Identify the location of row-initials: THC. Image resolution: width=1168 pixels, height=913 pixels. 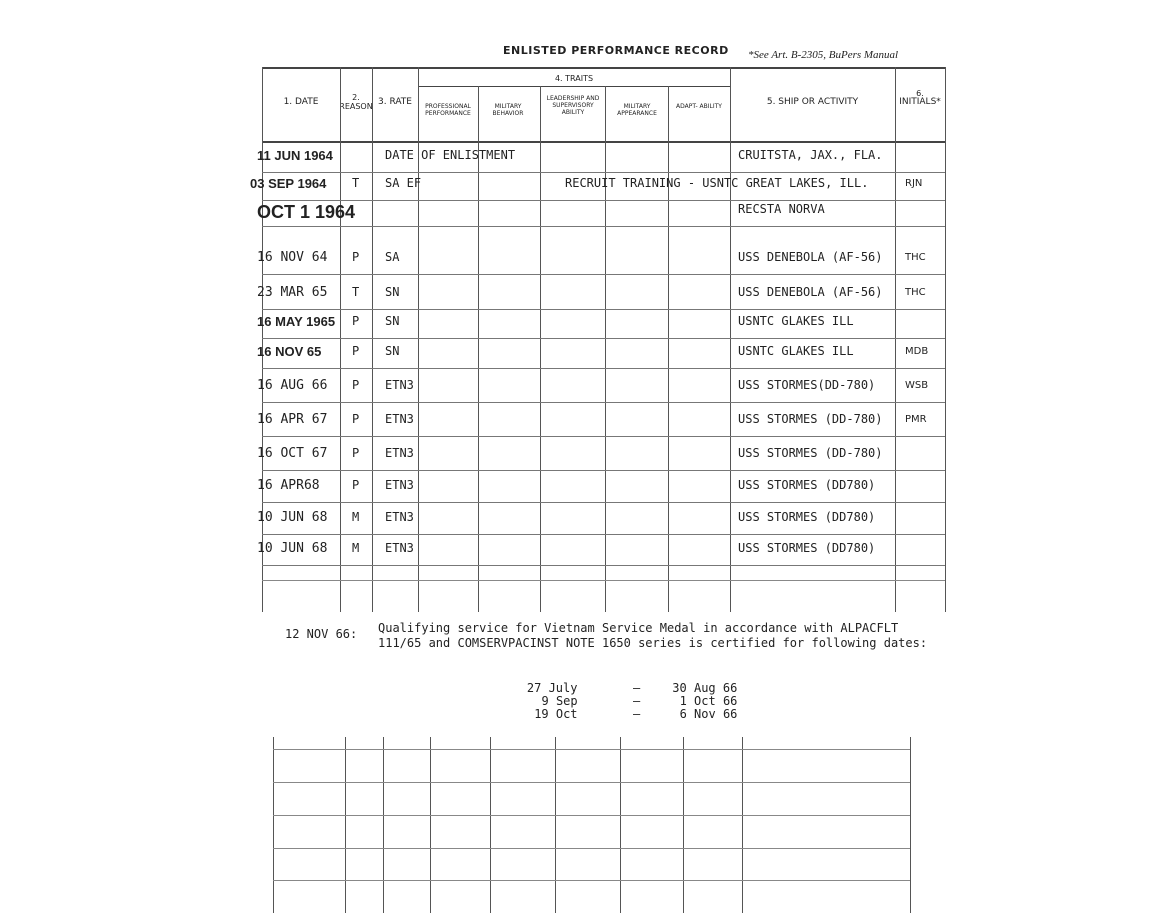
(915, 257).